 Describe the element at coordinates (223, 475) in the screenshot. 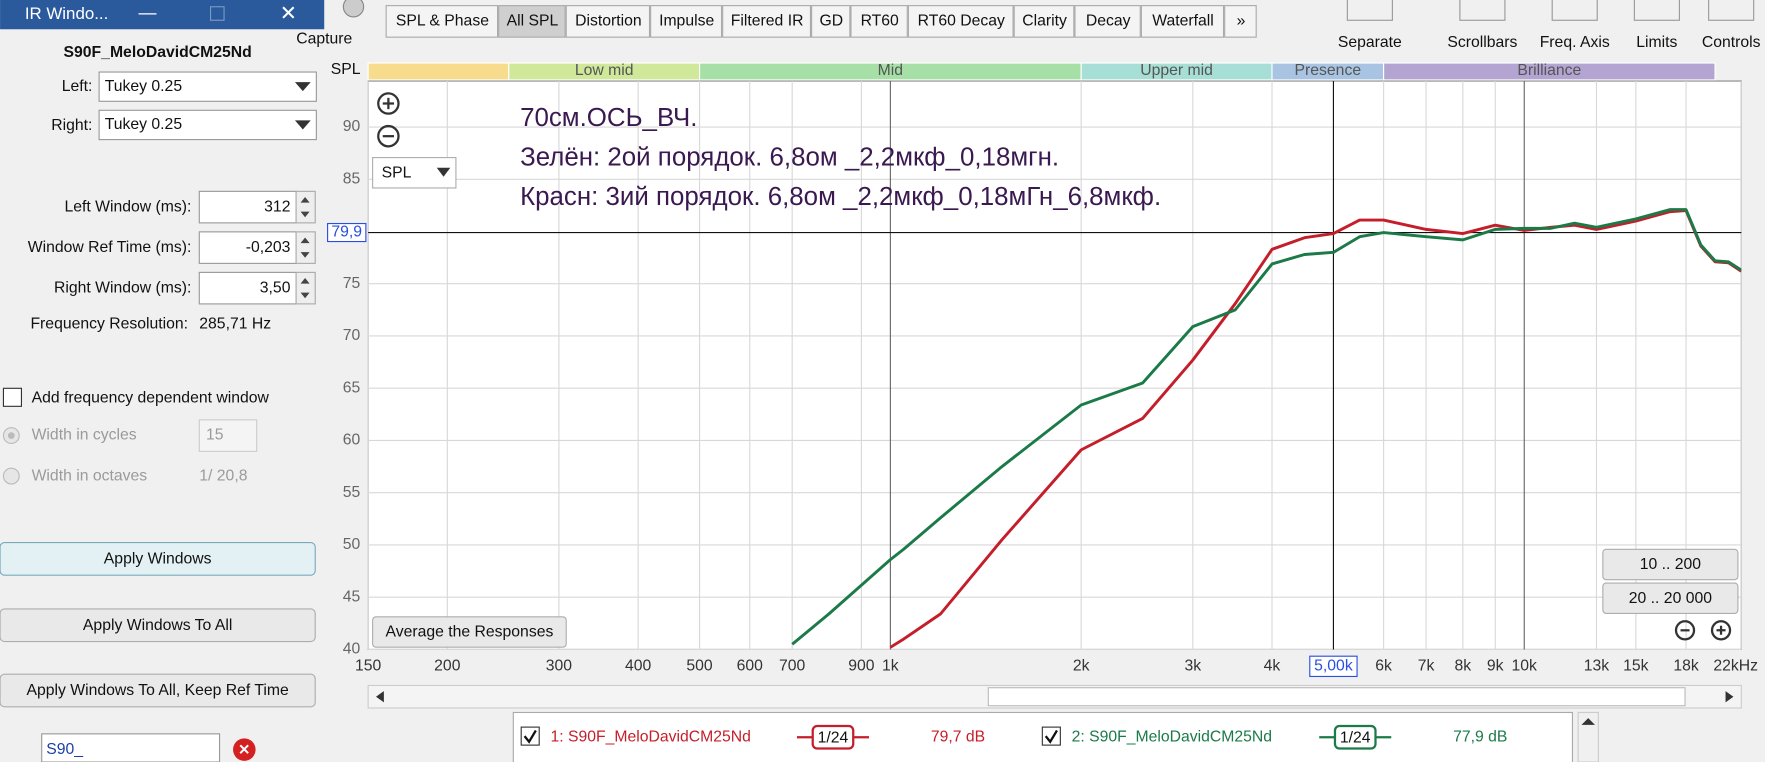

I see `octaves-value: 1/ 20,8` at that location.